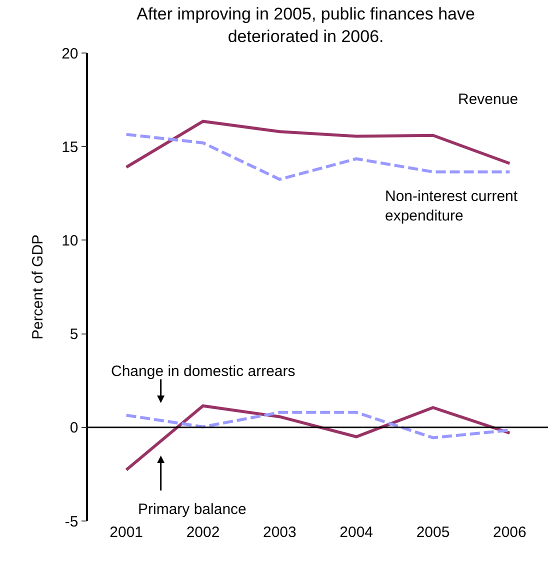 This screenshot has width=556, height=564. What do you see at coordinates (70, 53) in the screenshot?
I see `y-tick-label: 20` at bounding box center [70, 53].